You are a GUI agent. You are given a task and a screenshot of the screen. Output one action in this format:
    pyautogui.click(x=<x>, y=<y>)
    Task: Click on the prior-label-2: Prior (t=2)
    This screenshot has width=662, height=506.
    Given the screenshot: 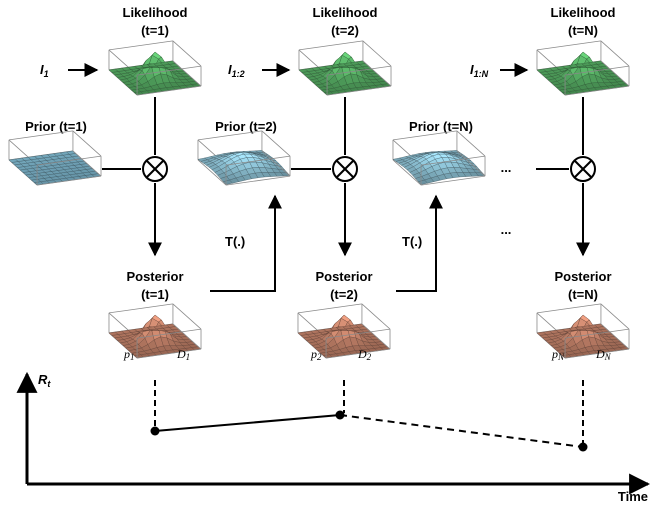 What is the action you would take?
    pyautogui.click(x=246, y=126)
    